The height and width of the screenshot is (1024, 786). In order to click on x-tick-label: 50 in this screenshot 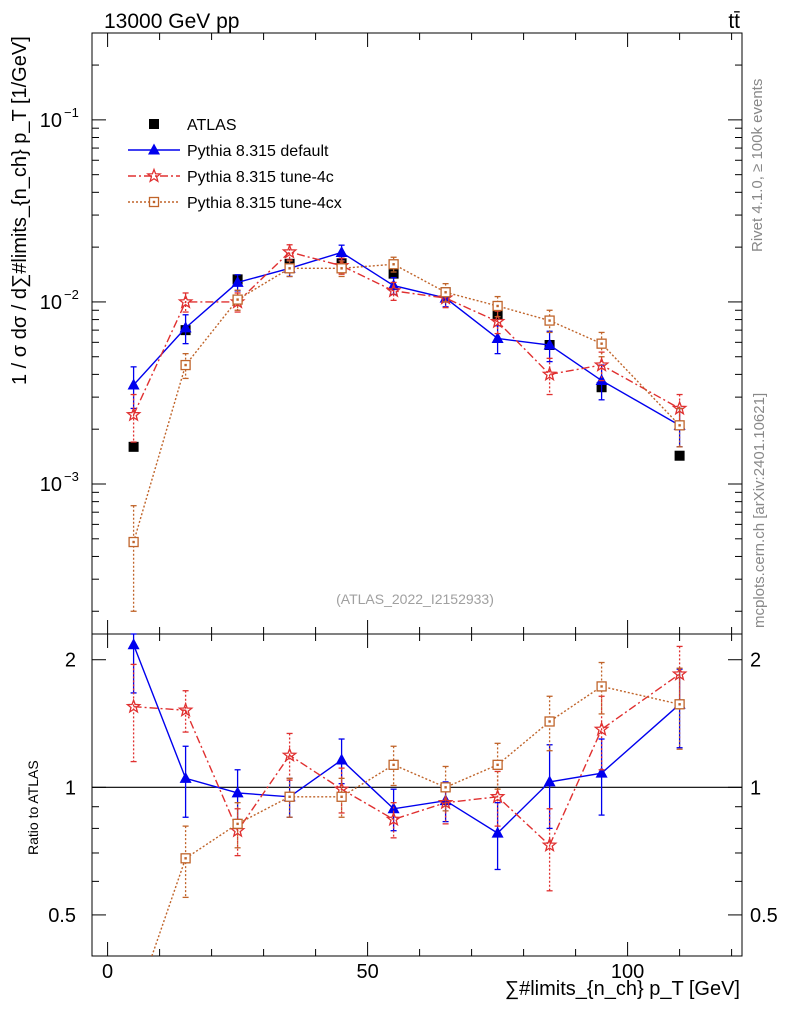, I will do `click(367, 972)`.